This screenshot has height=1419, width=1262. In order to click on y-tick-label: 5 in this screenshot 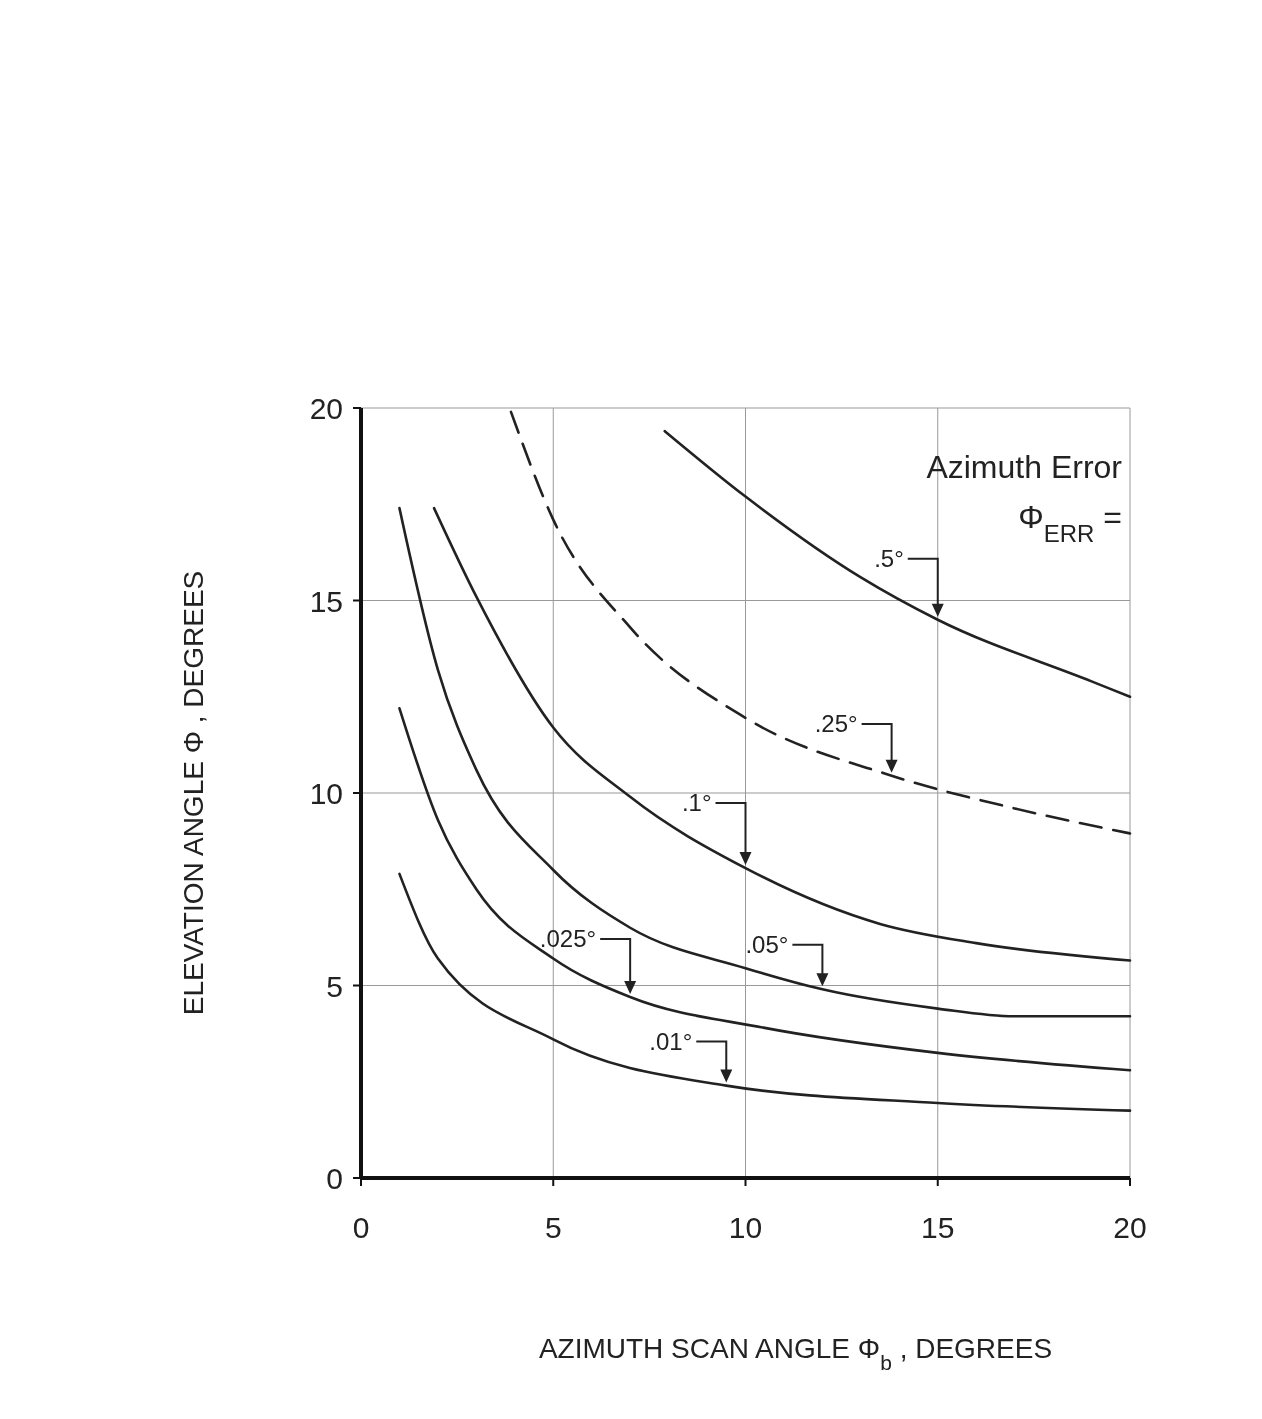, I will do `click(334, 986)`.